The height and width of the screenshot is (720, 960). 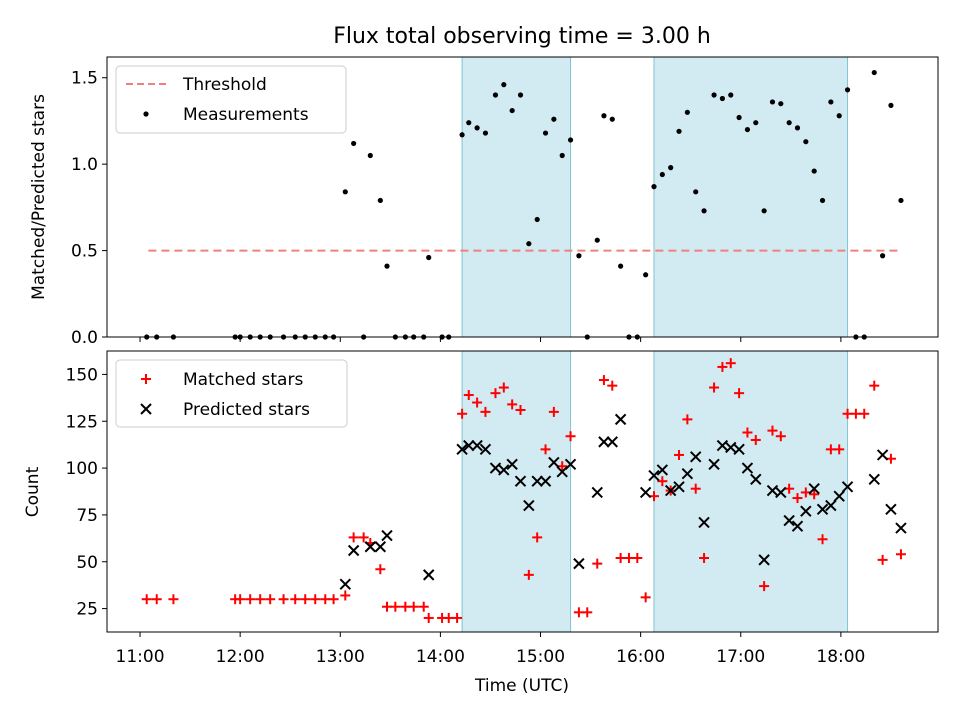 What do you see at coordinates (39, 197) in the screenshot?
I see `top-y-axis-label: Matched/Predicted stars` at bounding box center [39, 197].